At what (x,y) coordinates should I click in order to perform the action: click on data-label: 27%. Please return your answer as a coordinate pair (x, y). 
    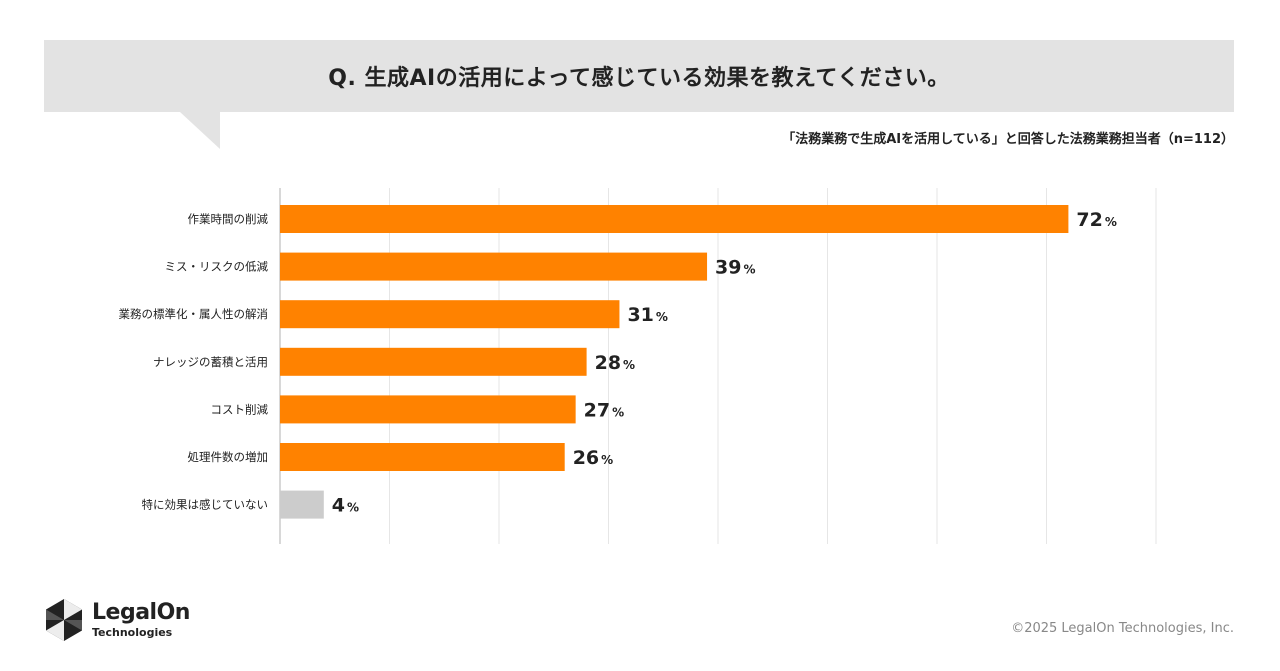
    Looking at the image, I should click on (604, 410).